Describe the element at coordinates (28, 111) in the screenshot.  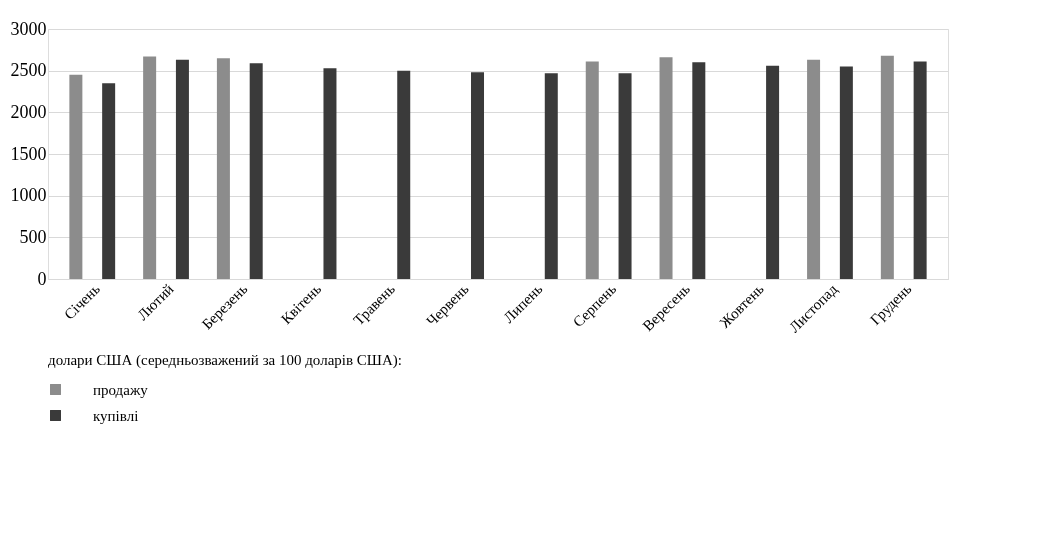
I see `y-tick-label: 2000` at that location.